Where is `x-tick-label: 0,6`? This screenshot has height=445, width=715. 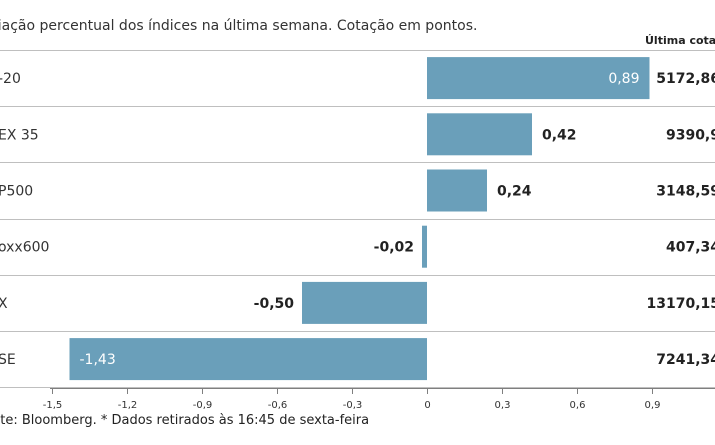
x-tick-label: 0,6 is located at coordinates (578, 405).